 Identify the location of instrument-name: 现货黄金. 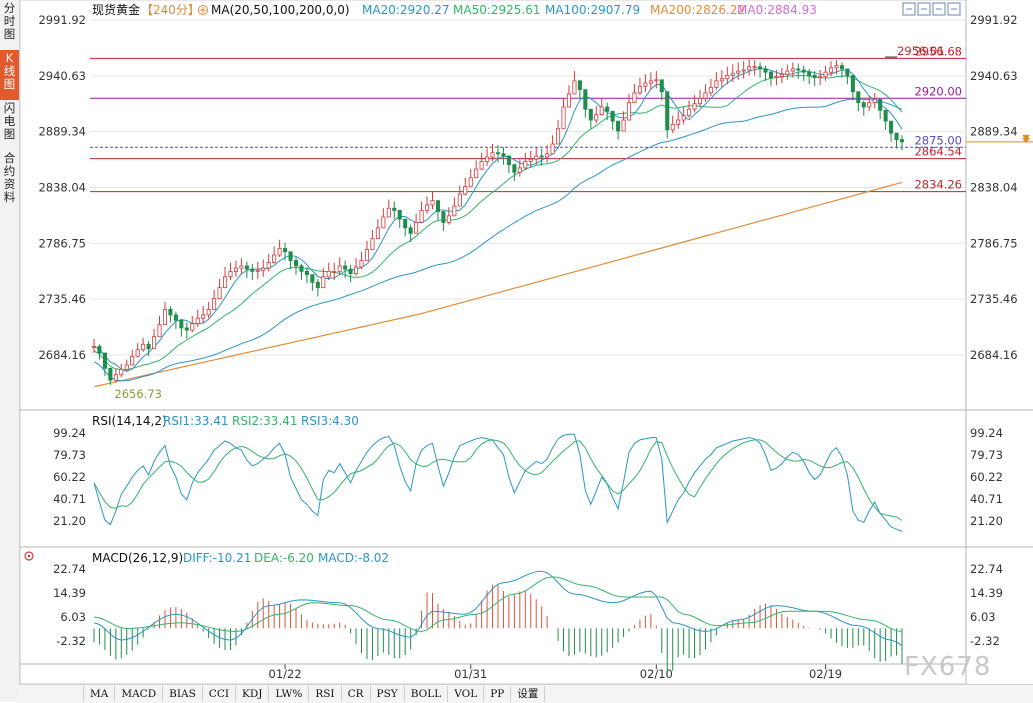
(116, 9).